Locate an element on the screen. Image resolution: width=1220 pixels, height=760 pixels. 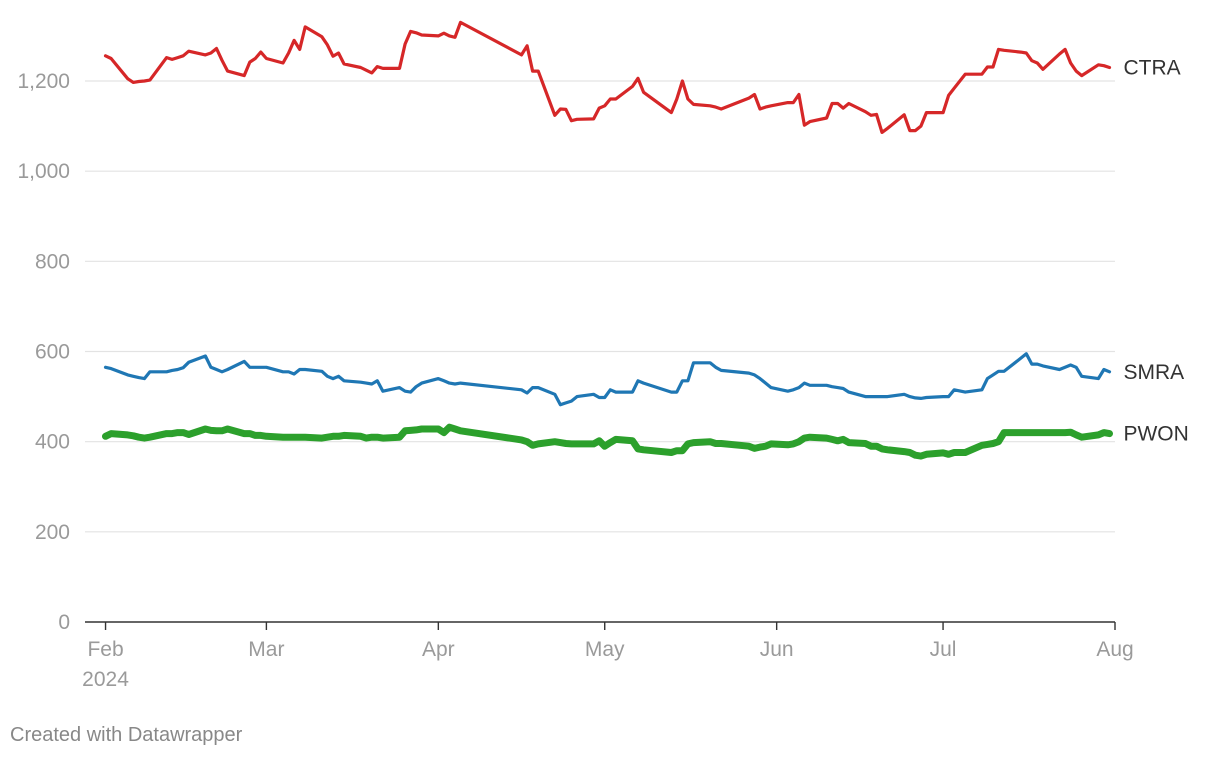
y-tick-label-800: 800 is located at coordinates (52, 261).